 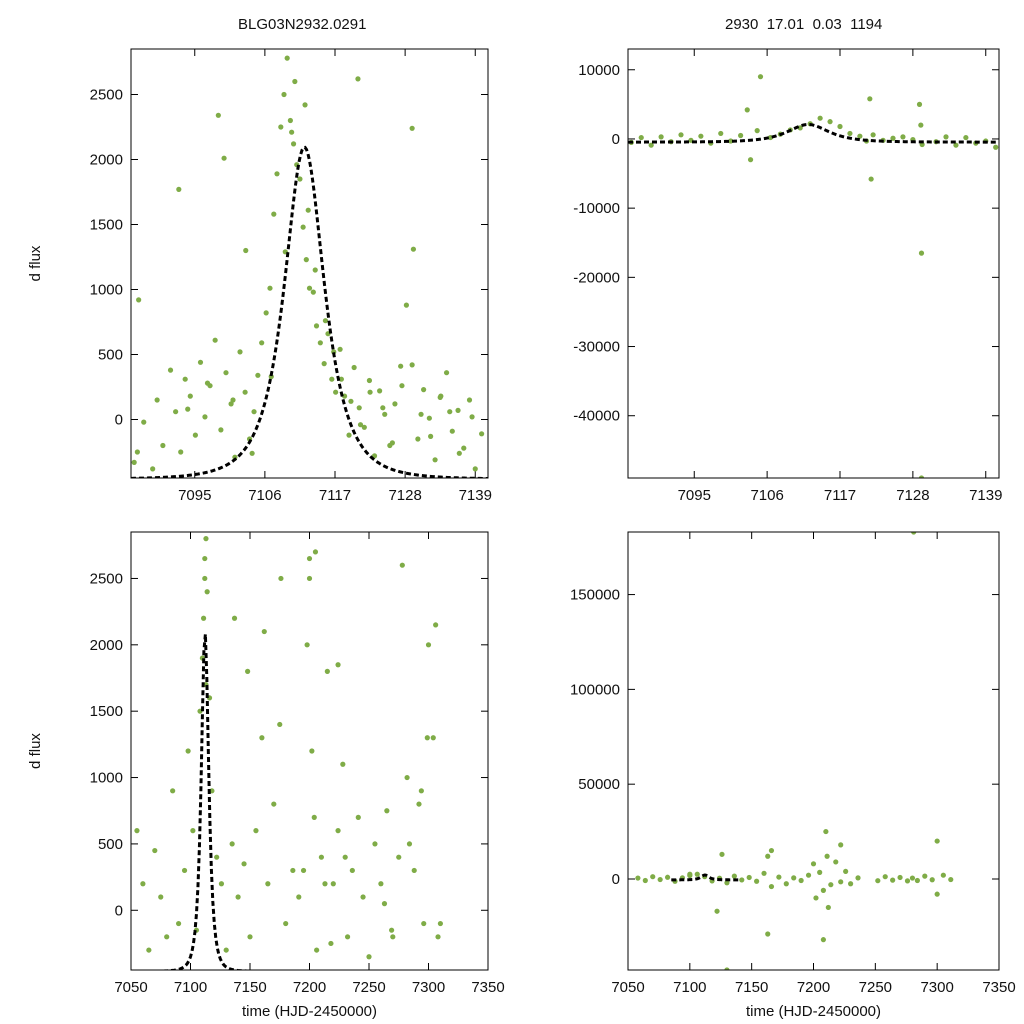 What do you see at coordinates (985, 495) in the screenshot?
I see `x-tick-label: 7139` at bounding box center [985, 495].